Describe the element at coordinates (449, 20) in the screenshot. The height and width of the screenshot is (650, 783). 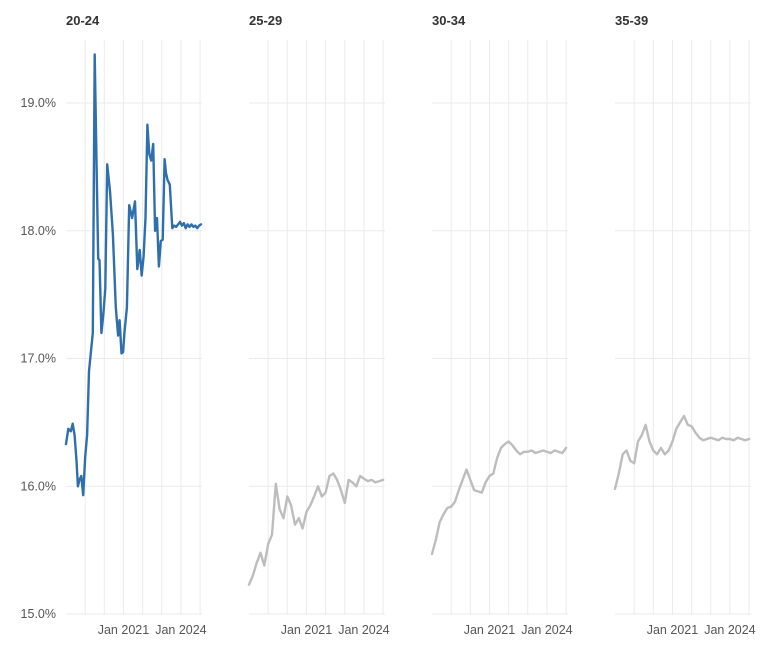
I see `panel-title: 30-34` at that location.